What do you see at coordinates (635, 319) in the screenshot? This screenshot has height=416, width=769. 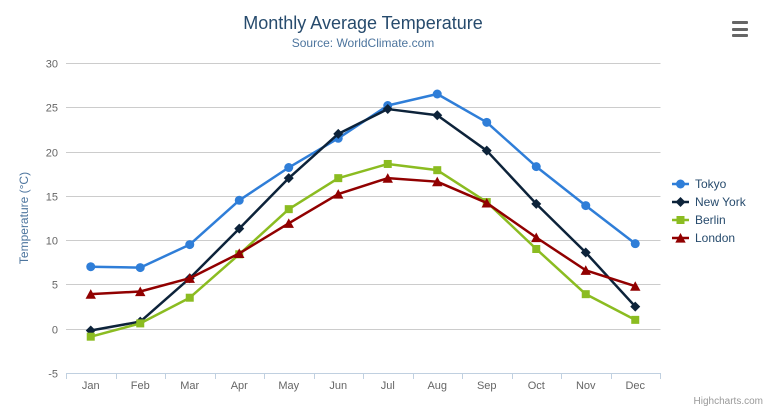 I see `point-berlin-dec` at bounding box center [635, 319].